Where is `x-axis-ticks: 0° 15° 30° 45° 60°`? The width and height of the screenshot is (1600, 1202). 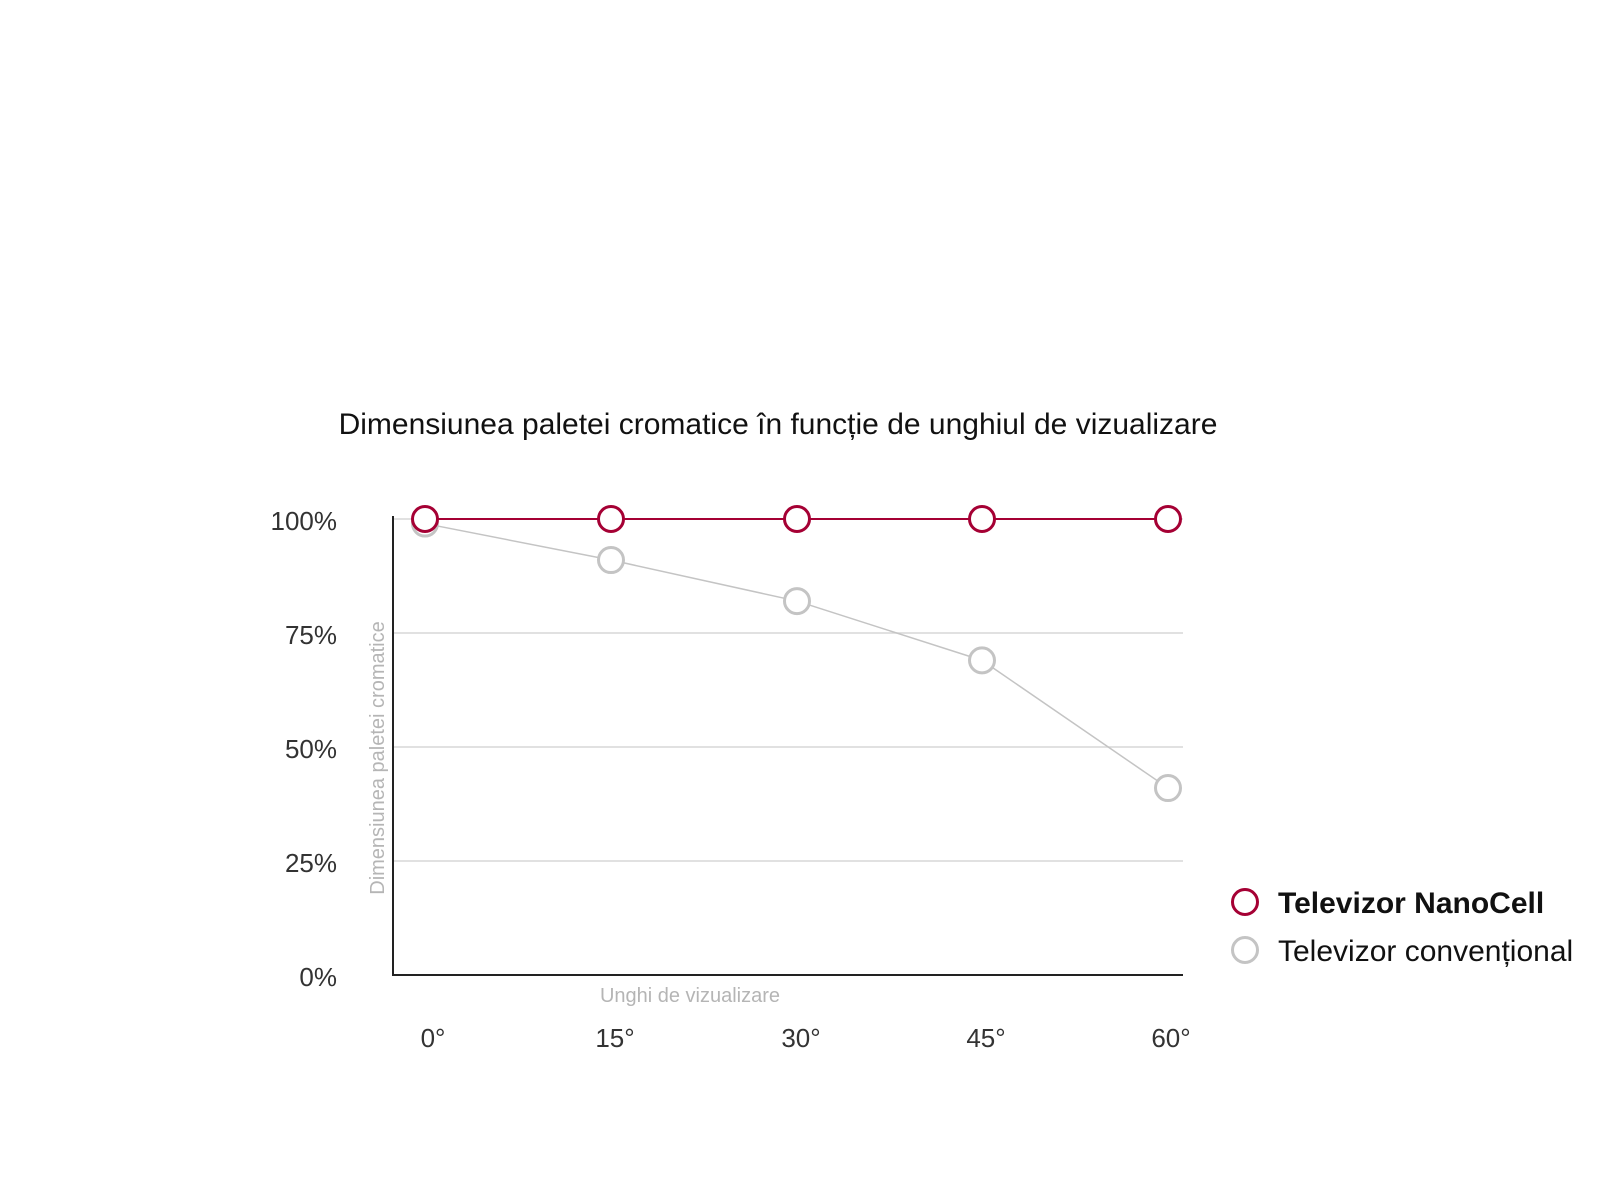 x-axis-ticks: 0° 15° 30° 45° 60° is located at coordinates (806, 1038).